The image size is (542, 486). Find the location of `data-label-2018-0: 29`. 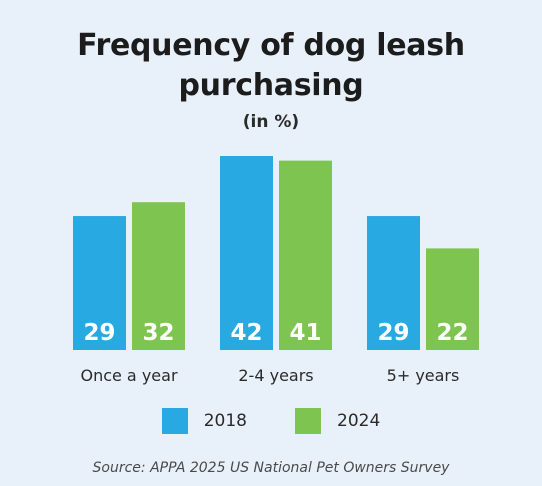

data-label-2018-0: 29 is located at coordinates (99, 333).